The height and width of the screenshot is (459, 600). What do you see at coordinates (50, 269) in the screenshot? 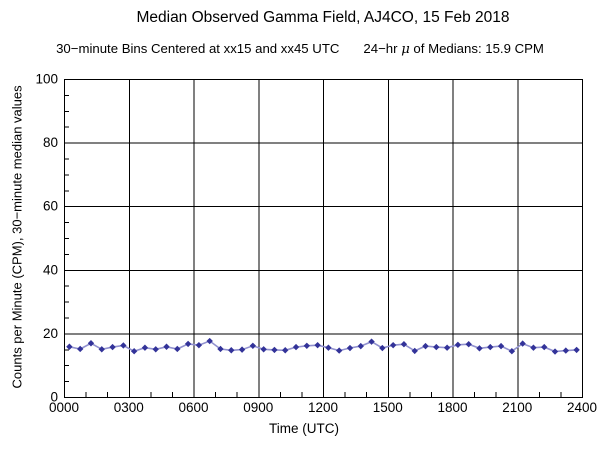
I see `y-tick-label: 40` at bounding box center [50, 269].